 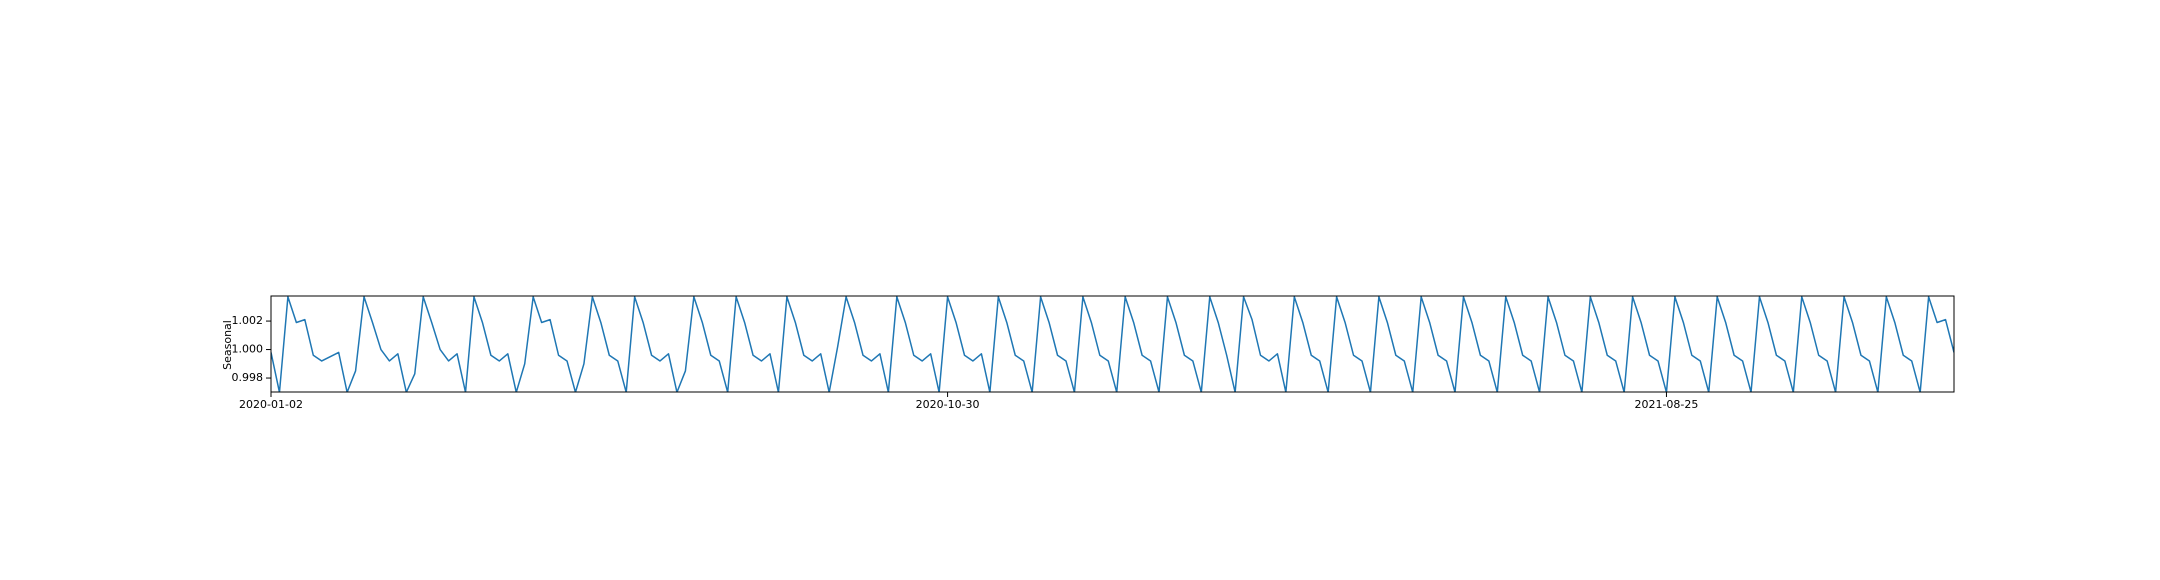 What do you see at coordinates (248, 320) in the screenshot?
I see `y-tick-label: 1.002` at bounding box center [248, 320].